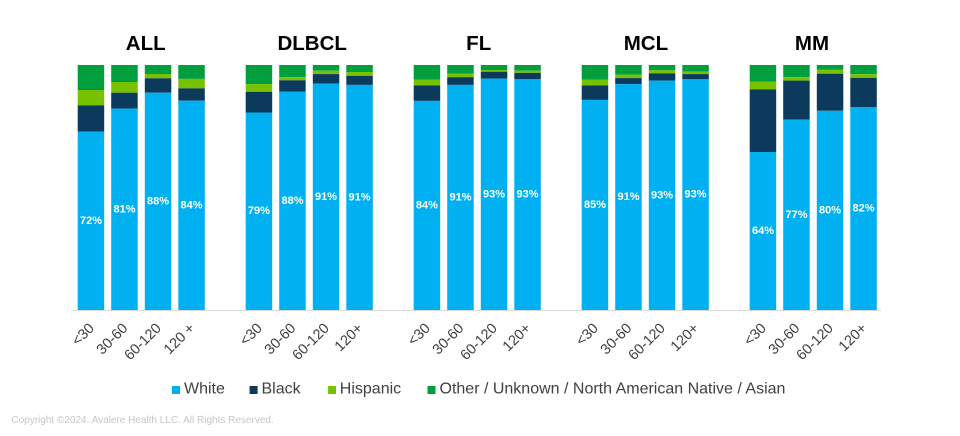 The width and height of the screenshot is (960, 436). What do you see at coordinates (204, 388) in the screenshot?
I see `svg-text: White` at bounding box center [204, 388].